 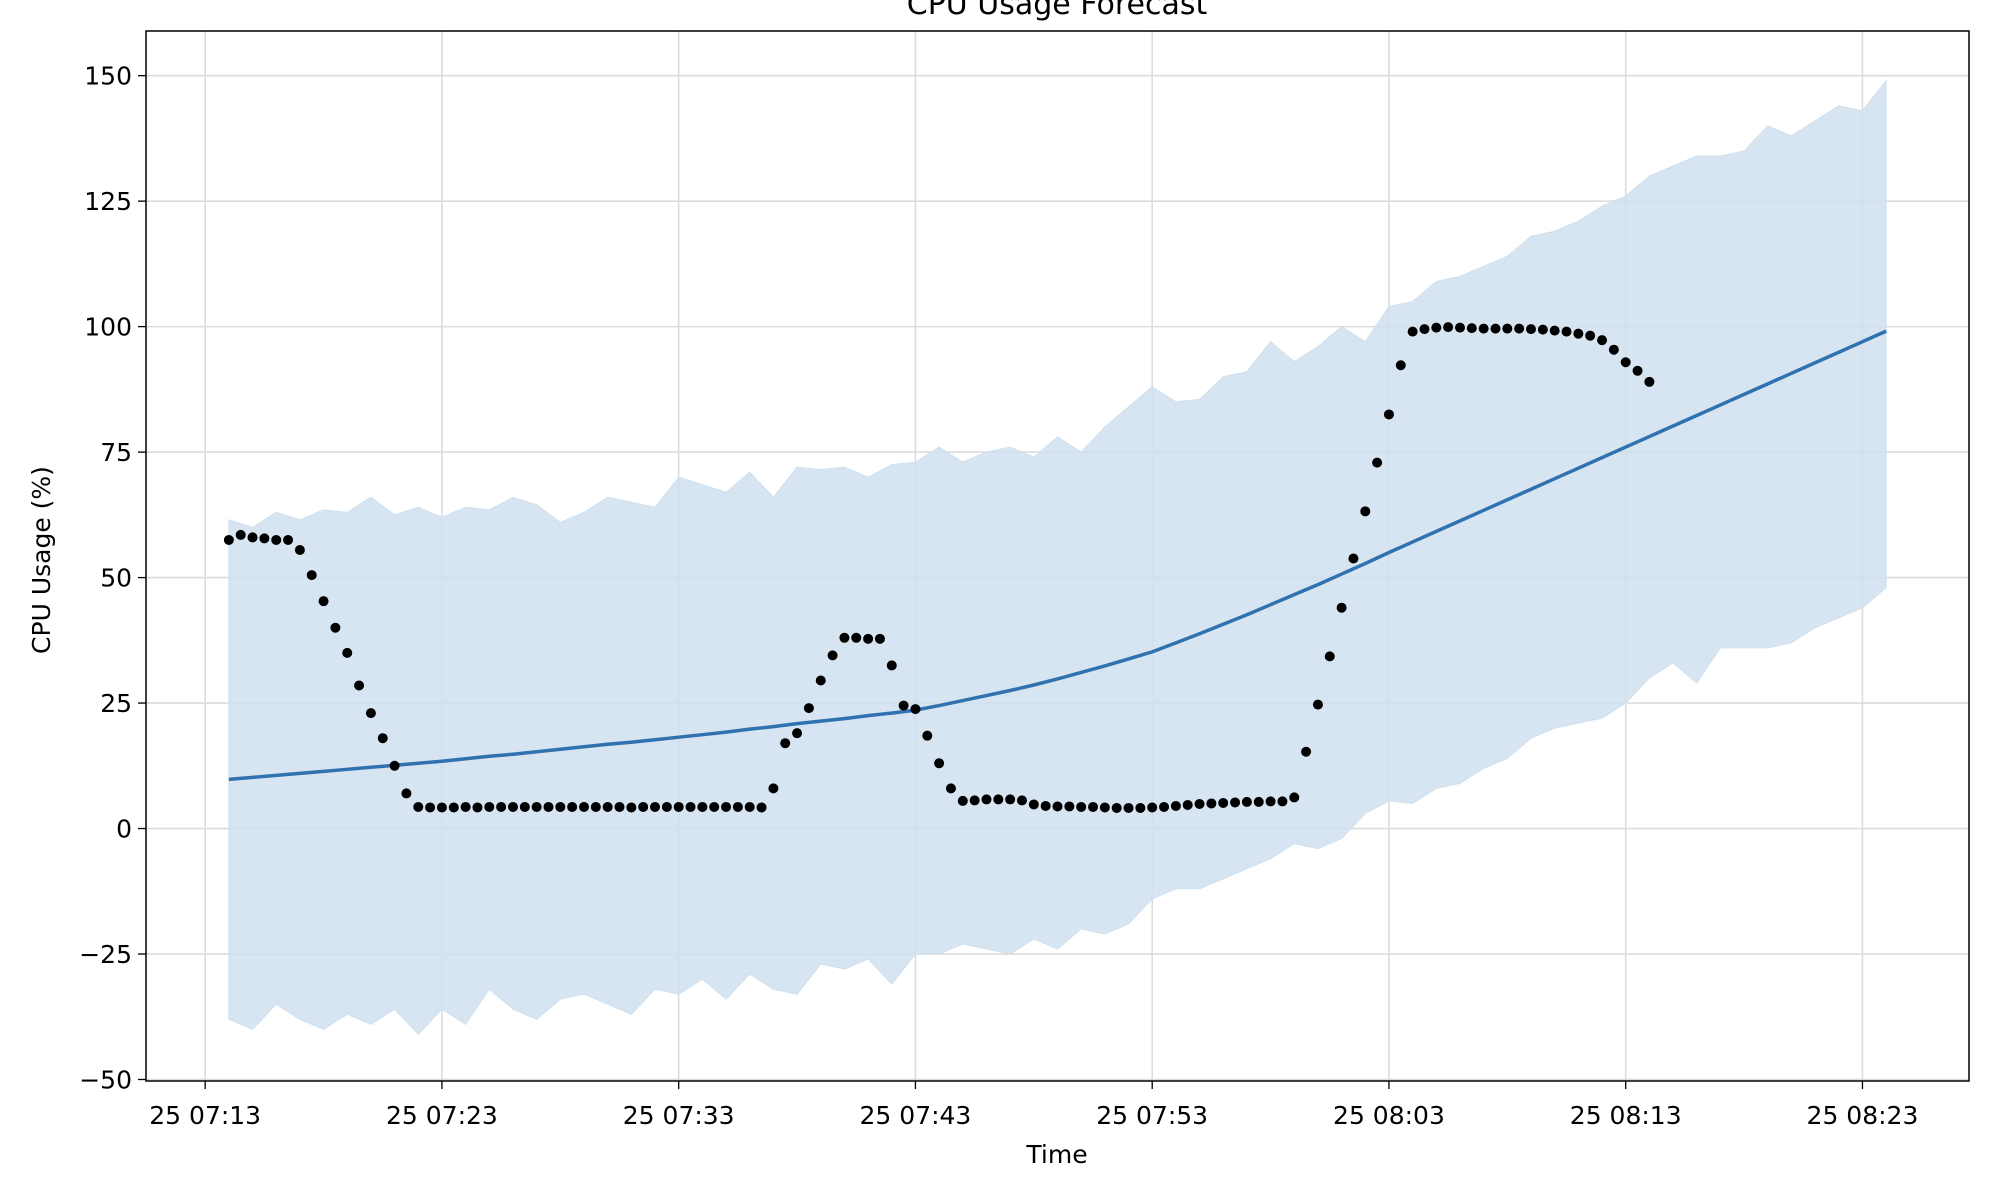 I want to click on y-tick-label: 50, so click(x=116, y=578).